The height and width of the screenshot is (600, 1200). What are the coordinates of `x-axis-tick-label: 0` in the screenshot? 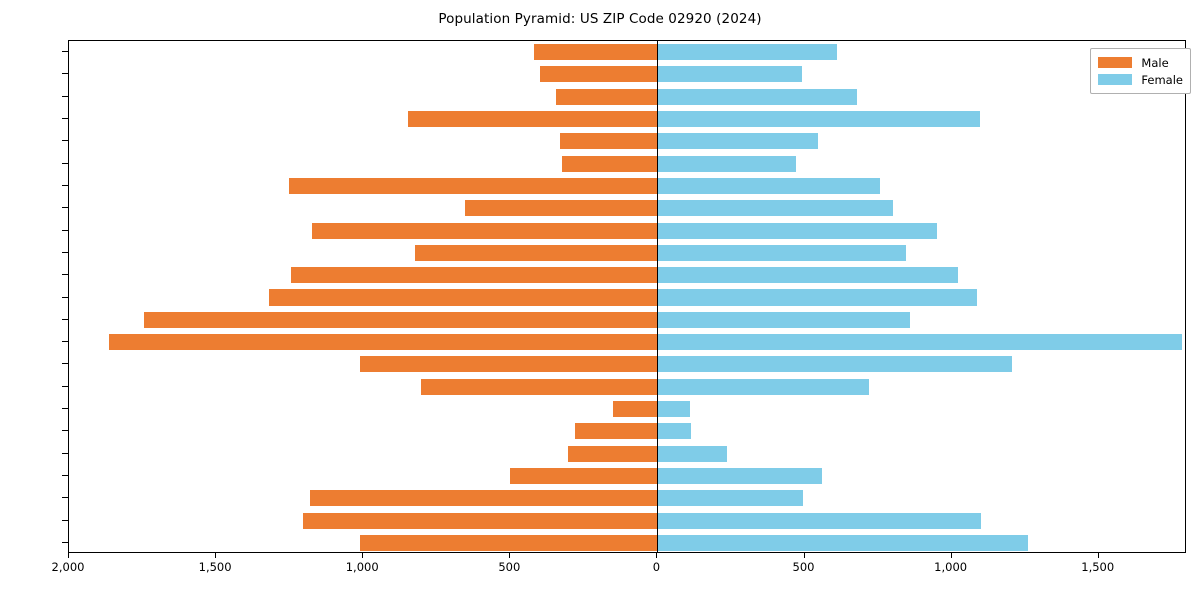 It's located at (656, 567).